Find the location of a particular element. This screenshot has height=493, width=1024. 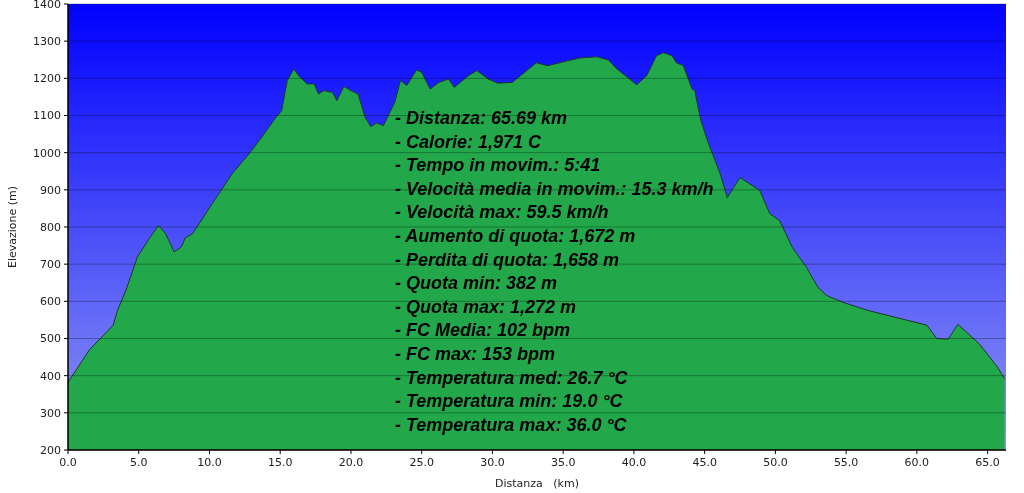

annotation: - Quota min: 382 m is located at coordinates (476, 283).